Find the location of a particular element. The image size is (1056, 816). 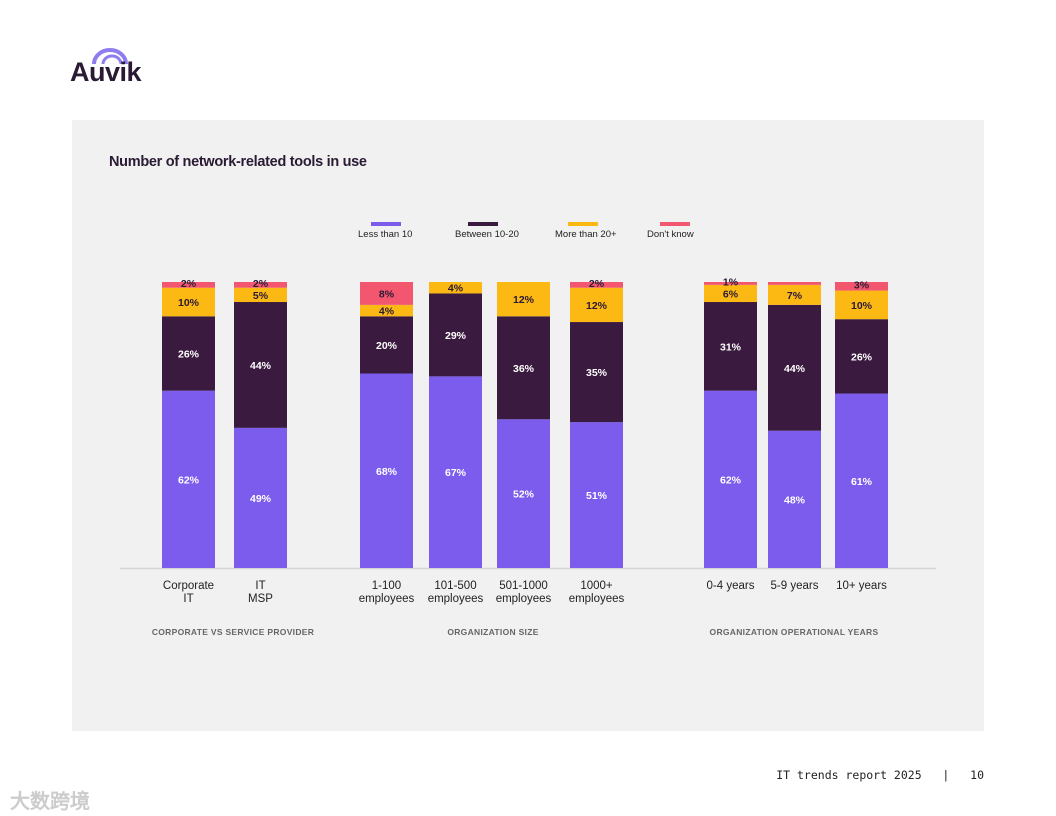

report-name: IT trends report 2025 is located at coordinates (849, 775).